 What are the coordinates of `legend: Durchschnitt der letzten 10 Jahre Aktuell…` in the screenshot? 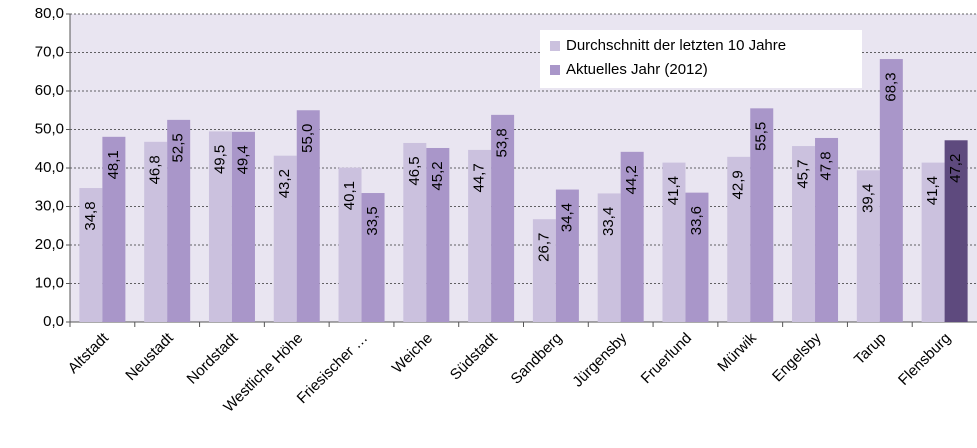 It's located at (701, 59).